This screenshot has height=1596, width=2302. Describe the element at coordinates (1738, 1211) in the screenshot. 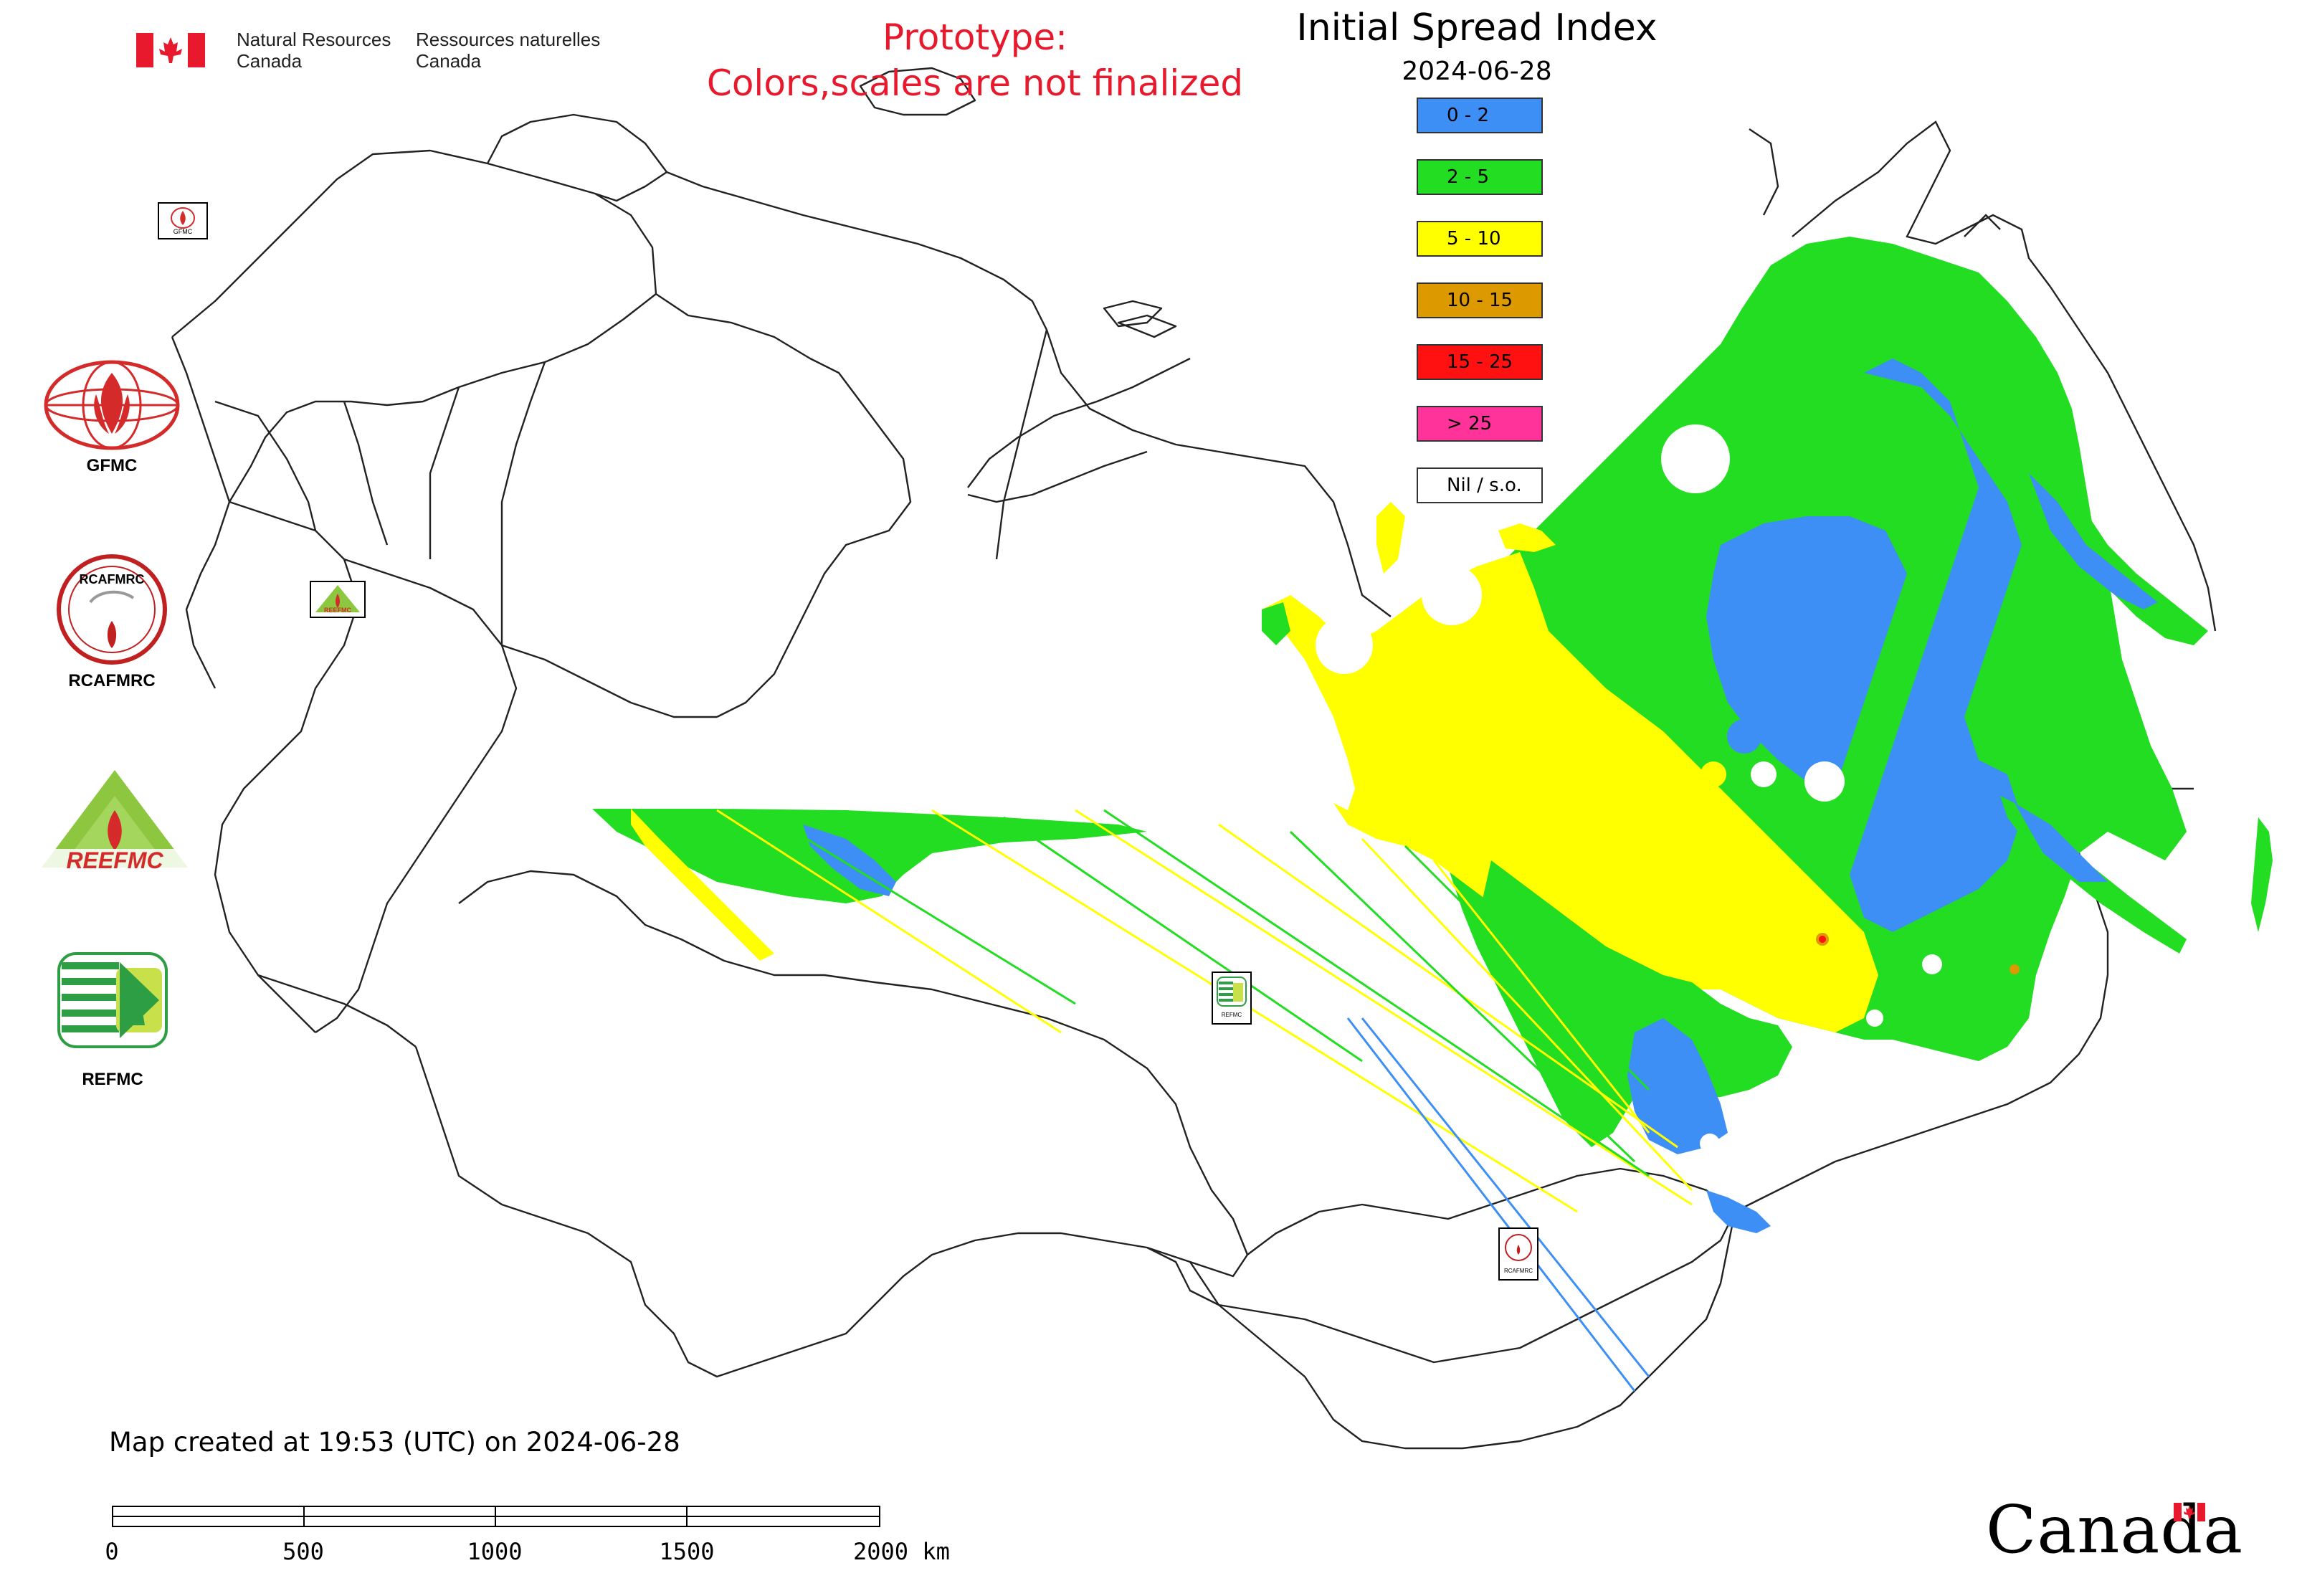

I see `isi-zone-blue-far-east-south` at that location.